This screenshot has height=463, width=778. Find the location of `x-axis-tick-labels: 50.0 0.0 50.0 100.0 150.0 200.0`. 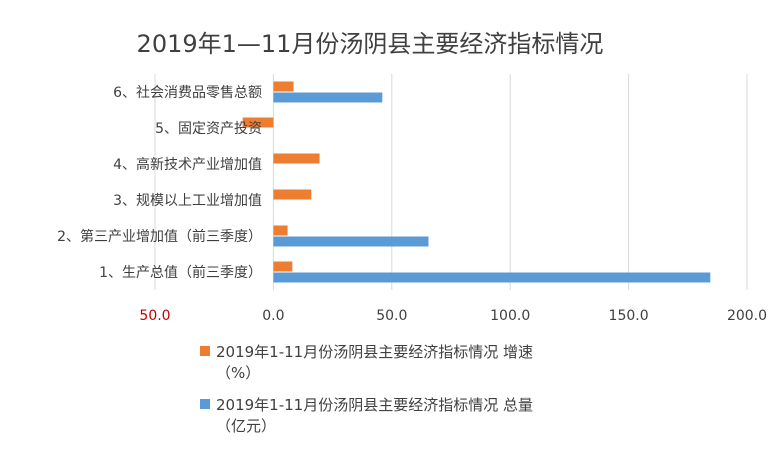

x-axis-tick-labels: 50.0 0.0 50.0 100.0 150.0 200.0 is located at coordinates (453, 316).